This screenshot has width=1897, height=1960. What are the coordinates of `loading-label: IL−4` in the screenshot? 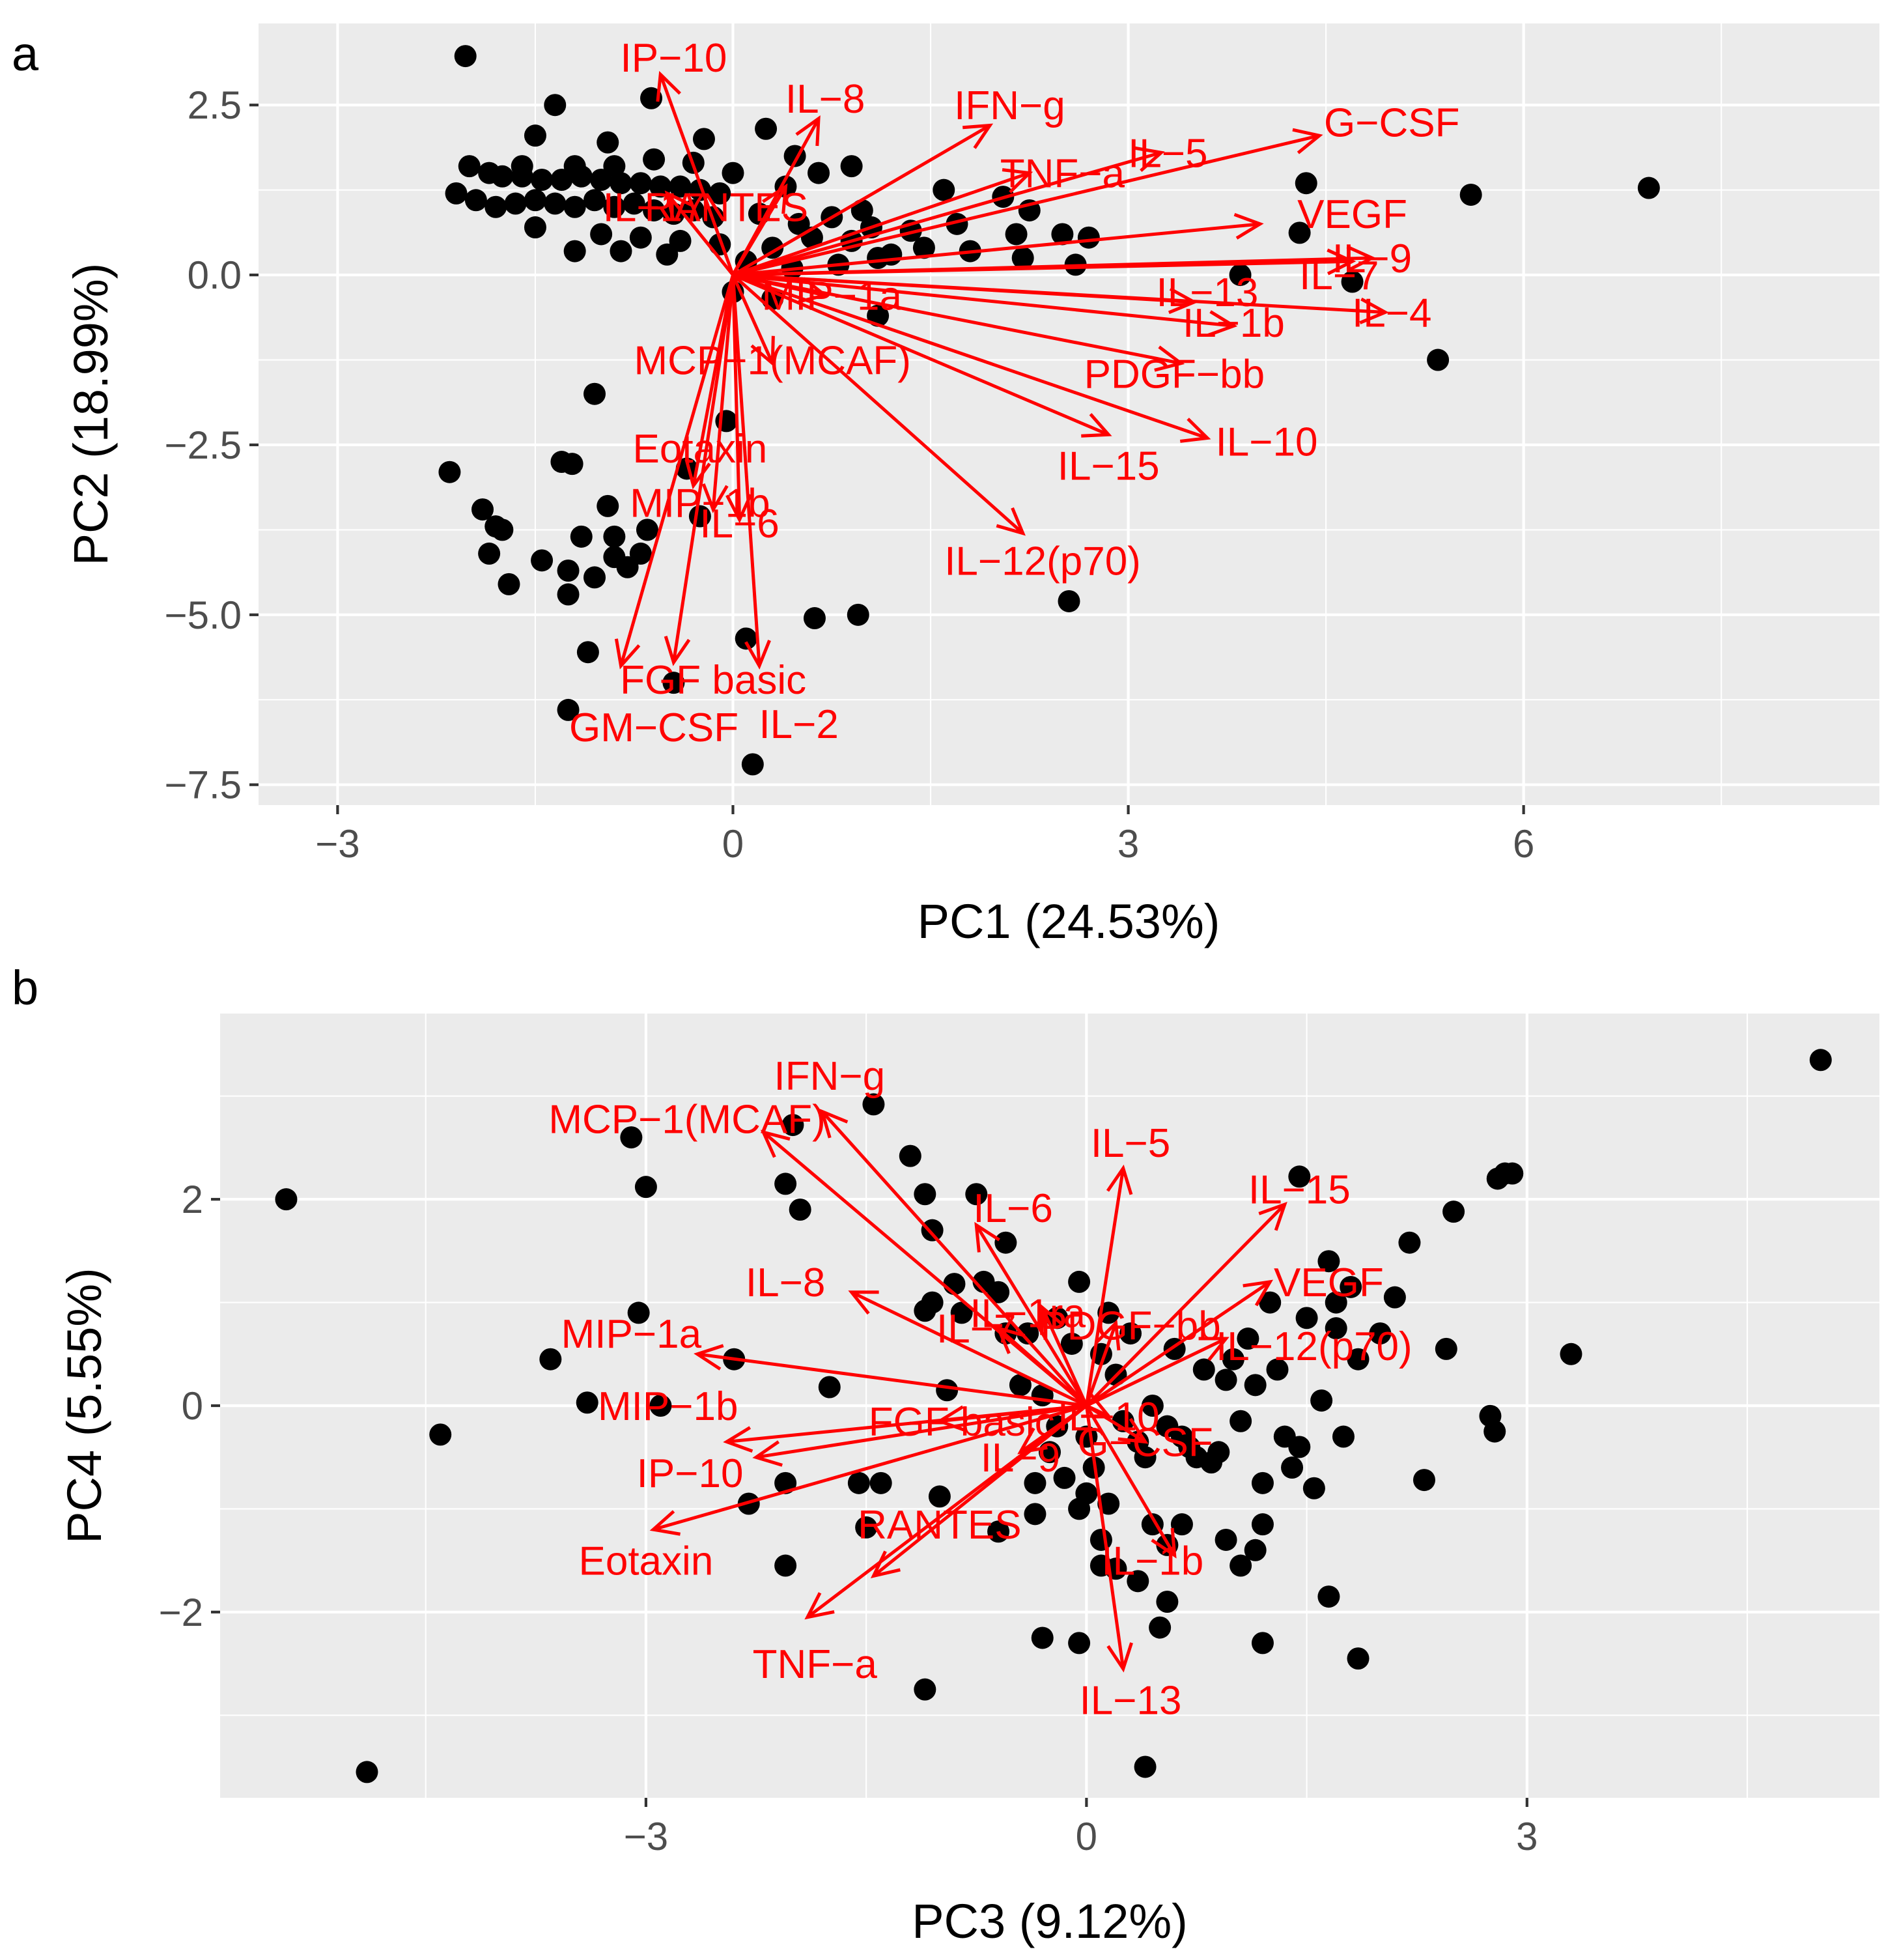 It's located at (1391, 313).